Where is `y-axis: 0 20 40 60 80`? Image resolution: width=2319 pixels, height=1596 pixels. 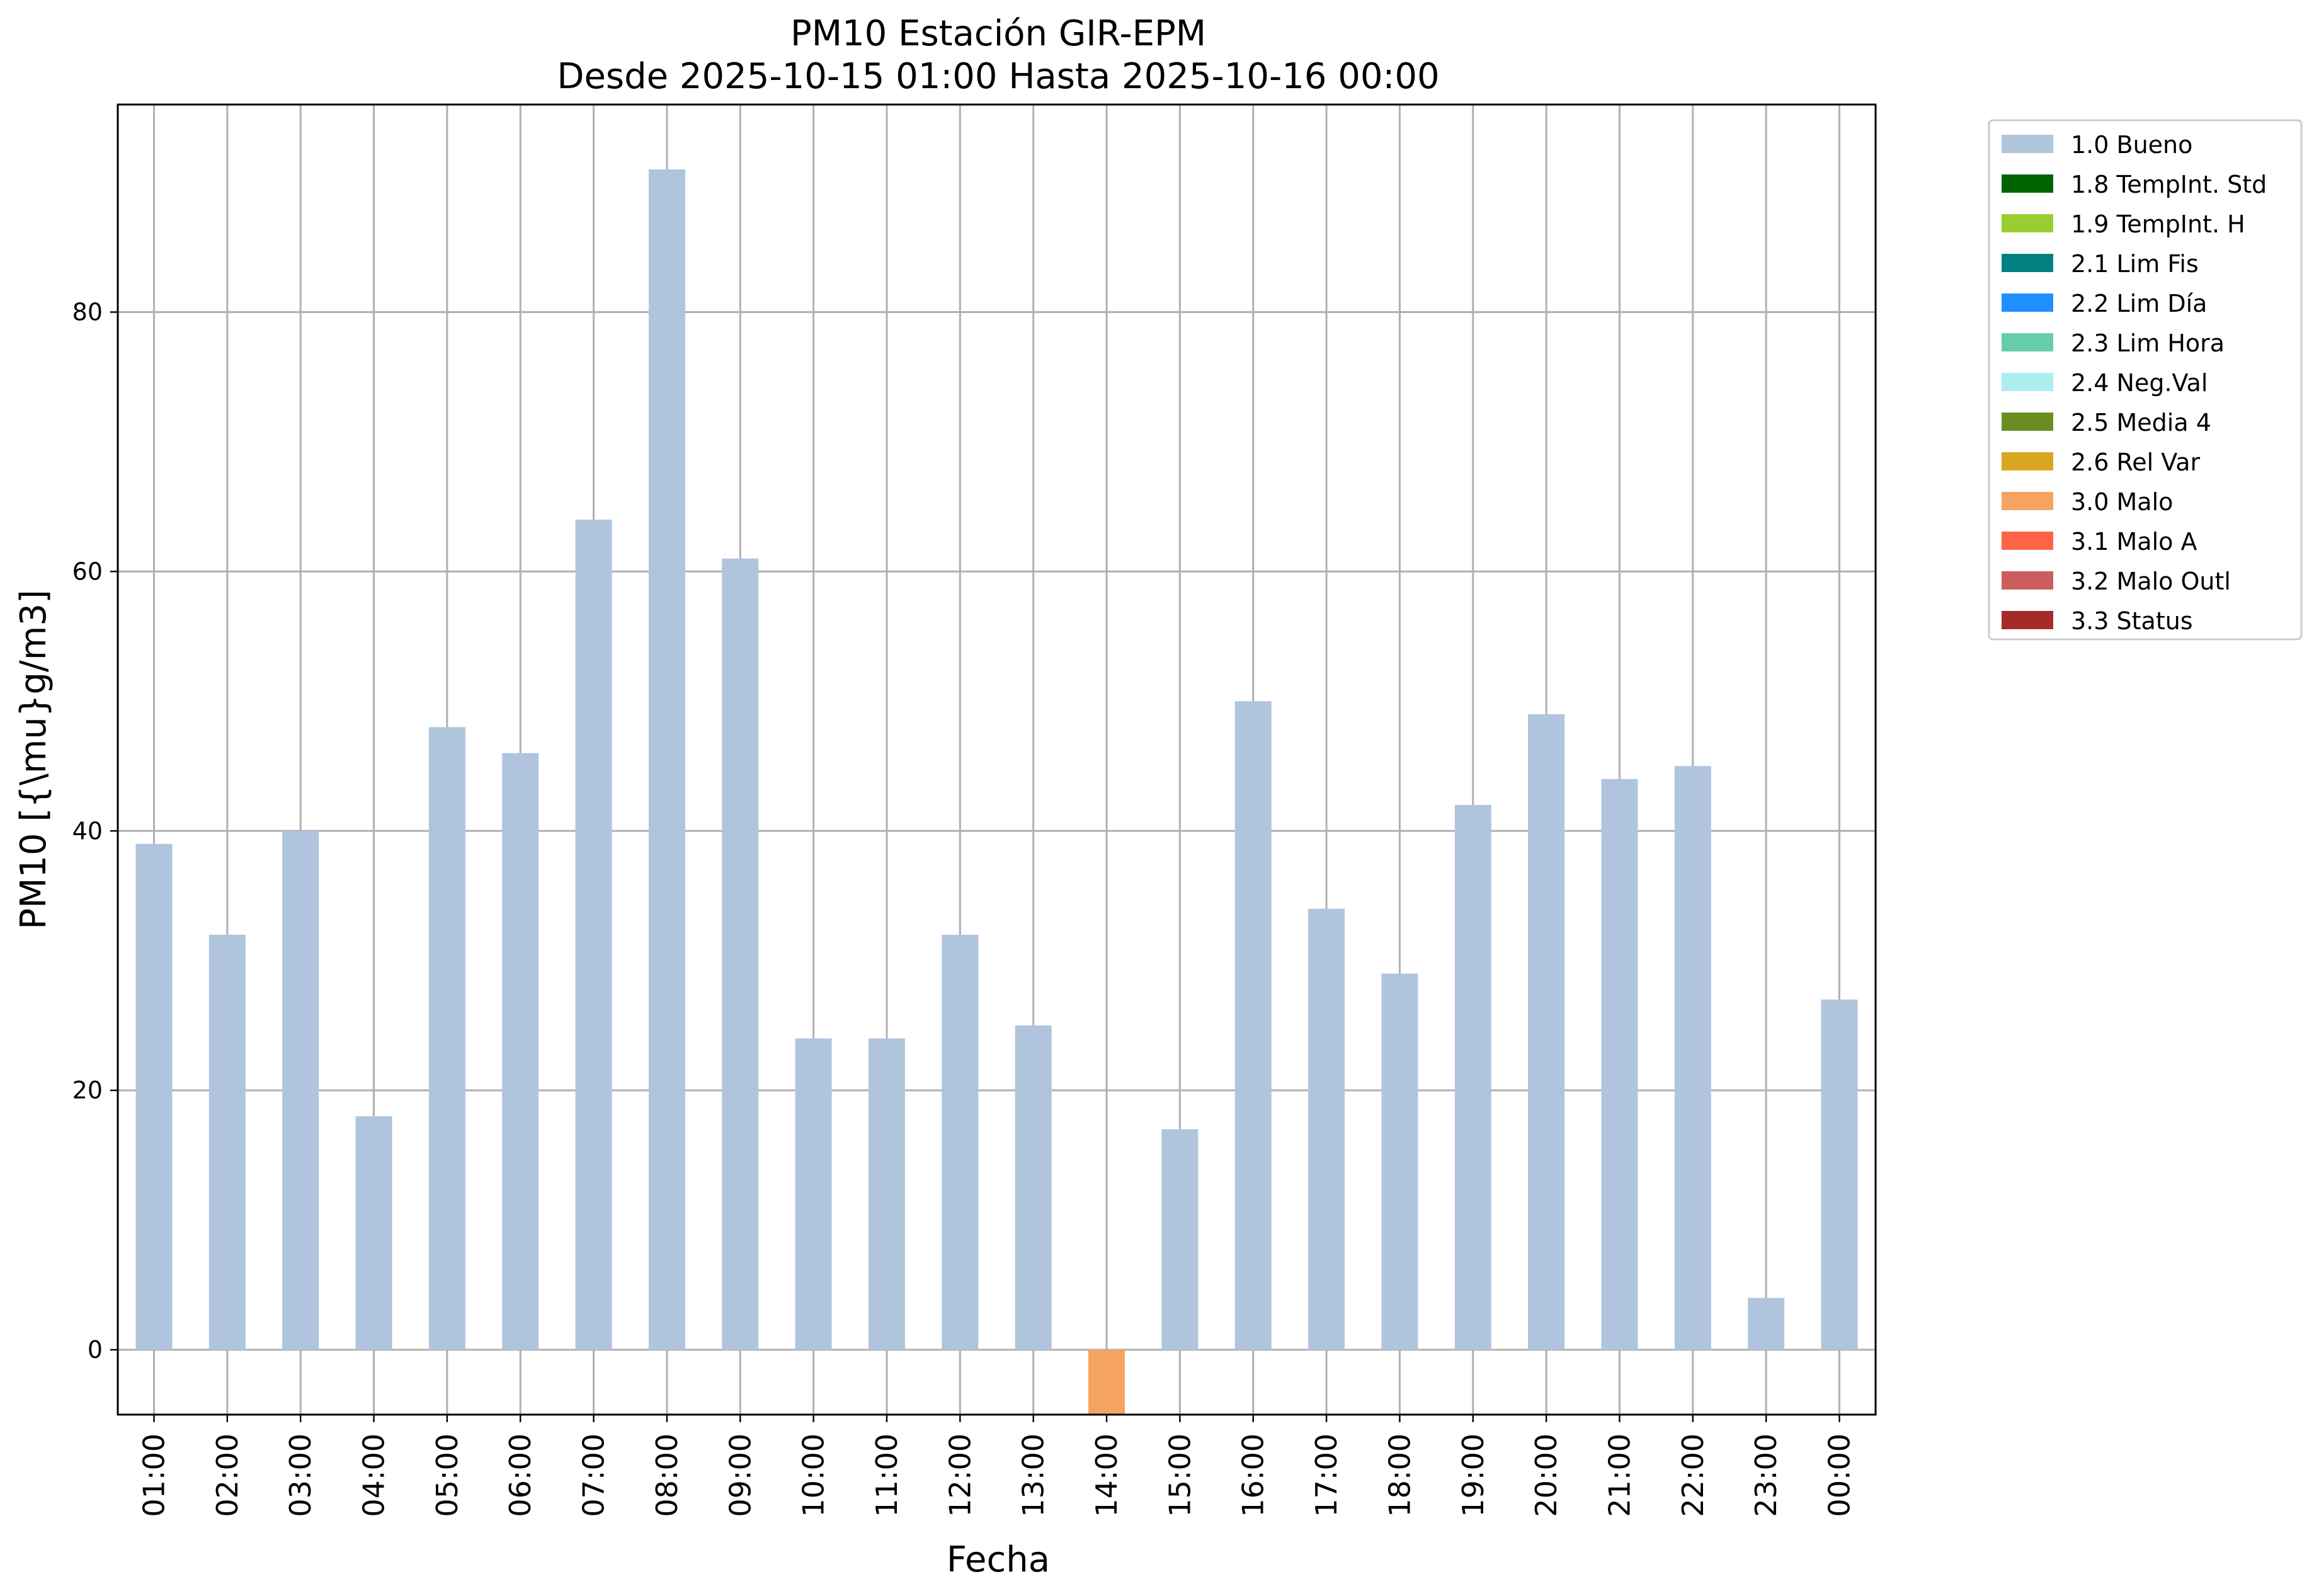 y-axis: 0 20 40 60 80 is located at coordinates (95, 831).